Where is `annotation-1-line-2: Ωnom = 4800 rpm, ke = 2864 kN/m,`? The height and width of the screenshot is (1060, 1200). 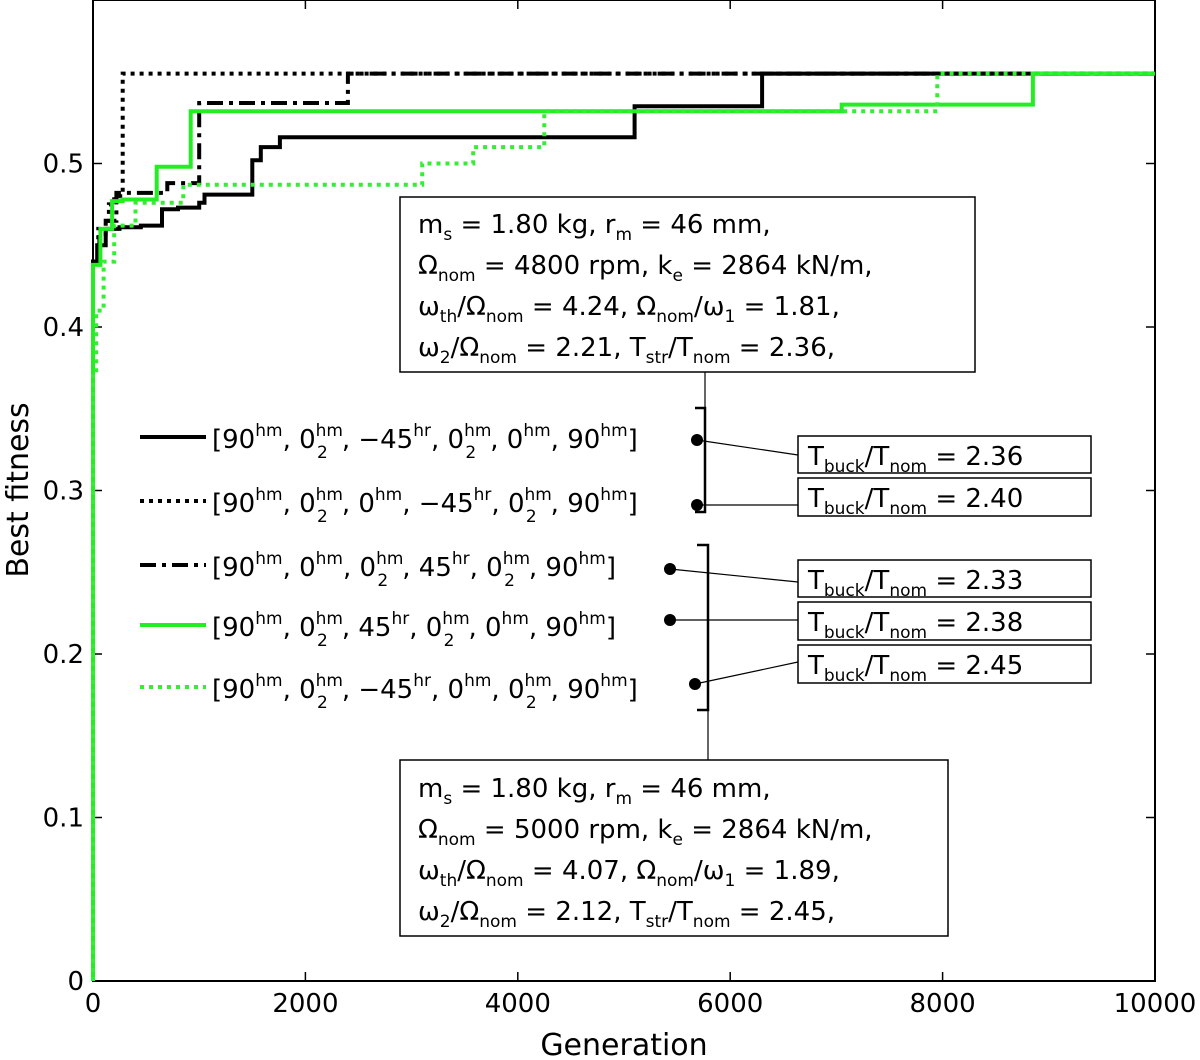
annotation-1-line-2: Ωnom = 4800 rpm, ke = 2864 kN/m, is located at coordinates (645, 268).